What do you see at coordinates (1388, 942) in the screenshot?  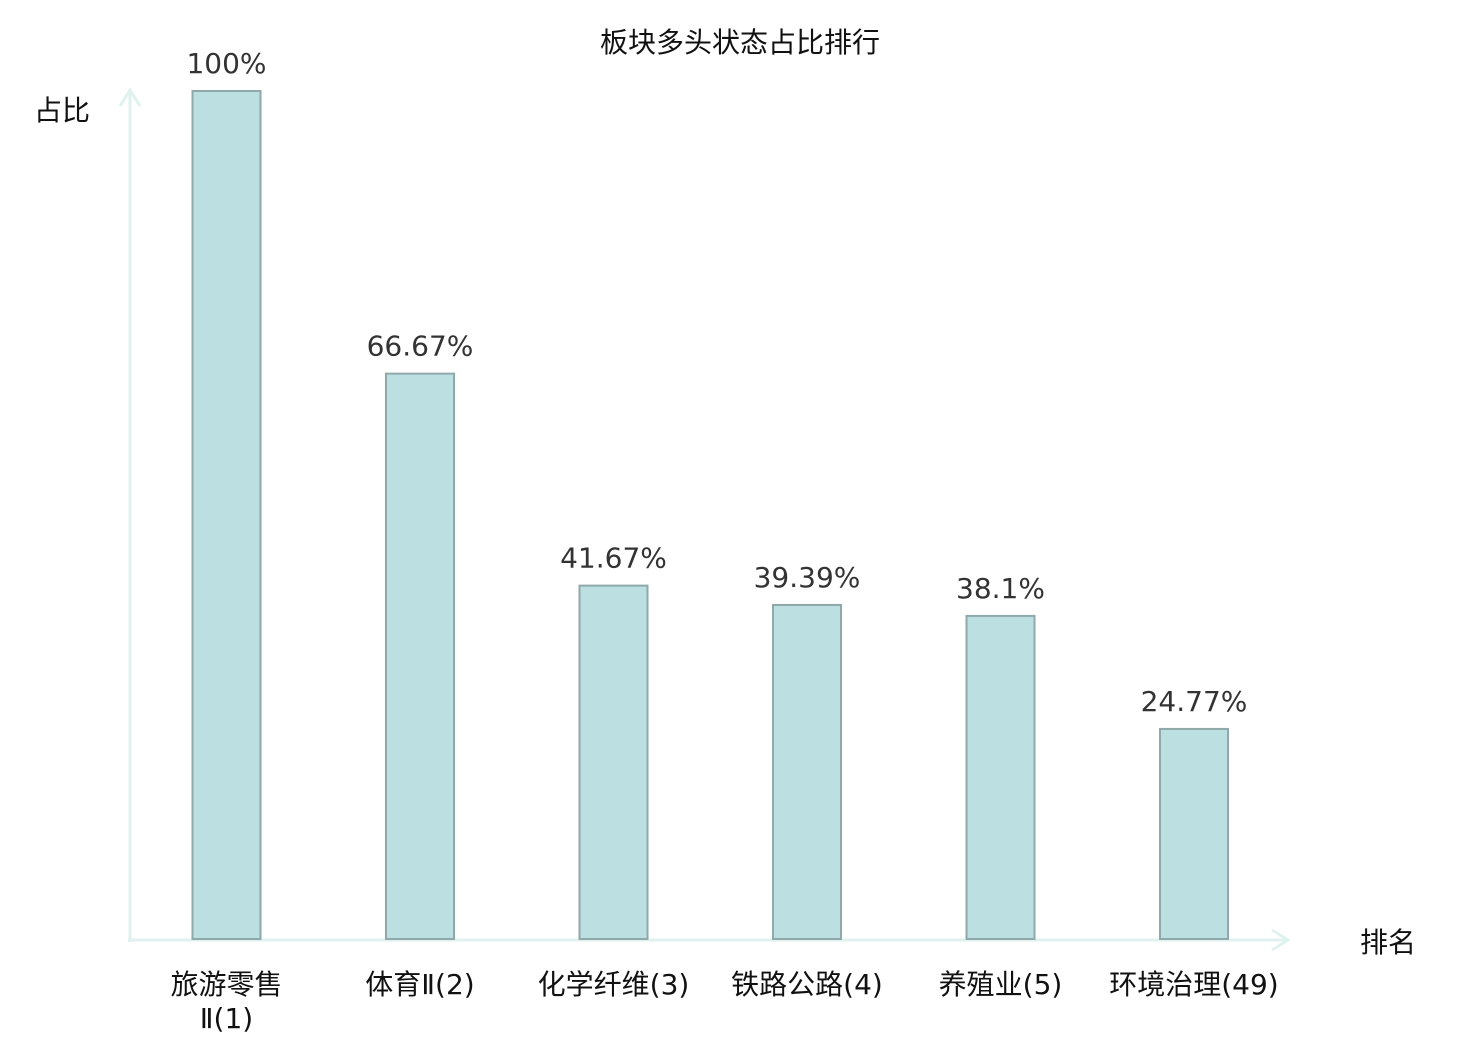 I see `x-axis-label: 排名` at bounding box center [1388, 942].